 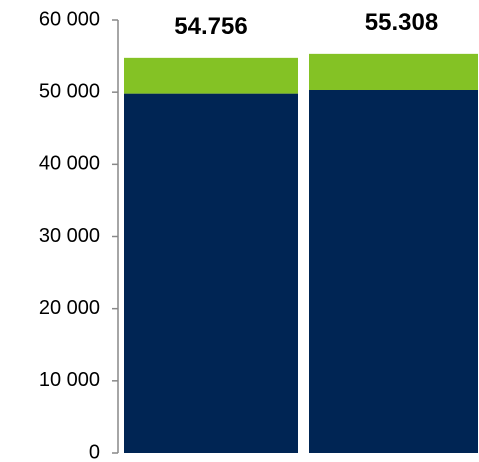 I want to click on y-tick-label: 20 000, so click(x=69, y=308).